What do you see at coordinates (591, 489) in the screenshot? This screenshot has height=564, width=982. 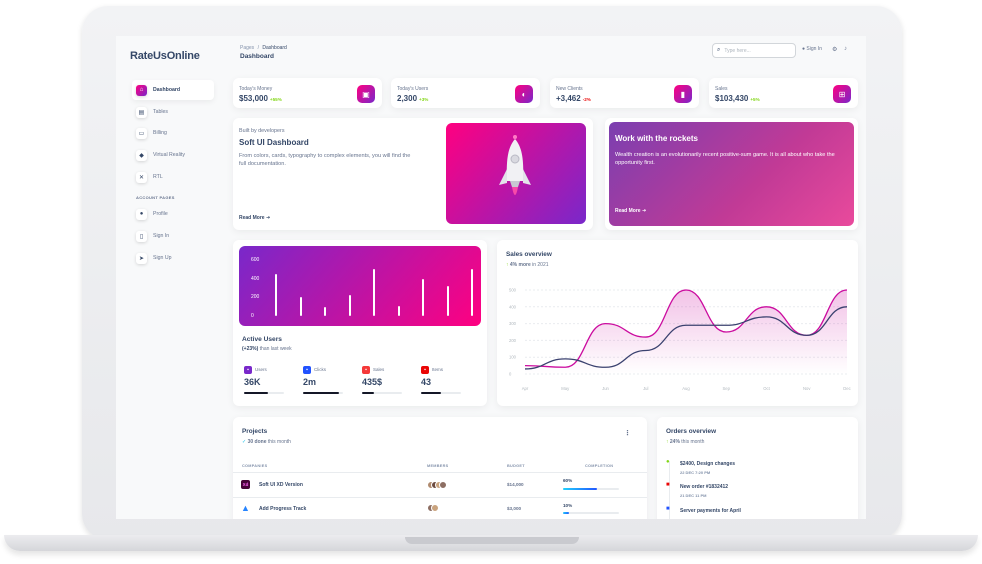 I see `completion-bar` at bounding box center [591, 489].